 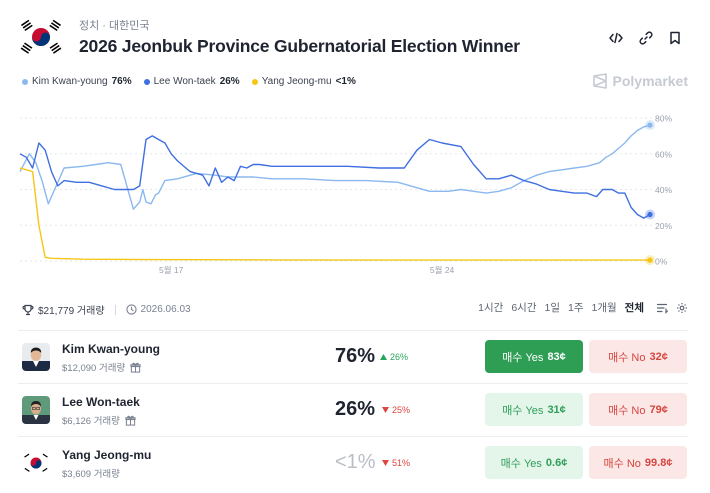 I want to click on buy-no-price: 32¢, so click(x=658, y=356).